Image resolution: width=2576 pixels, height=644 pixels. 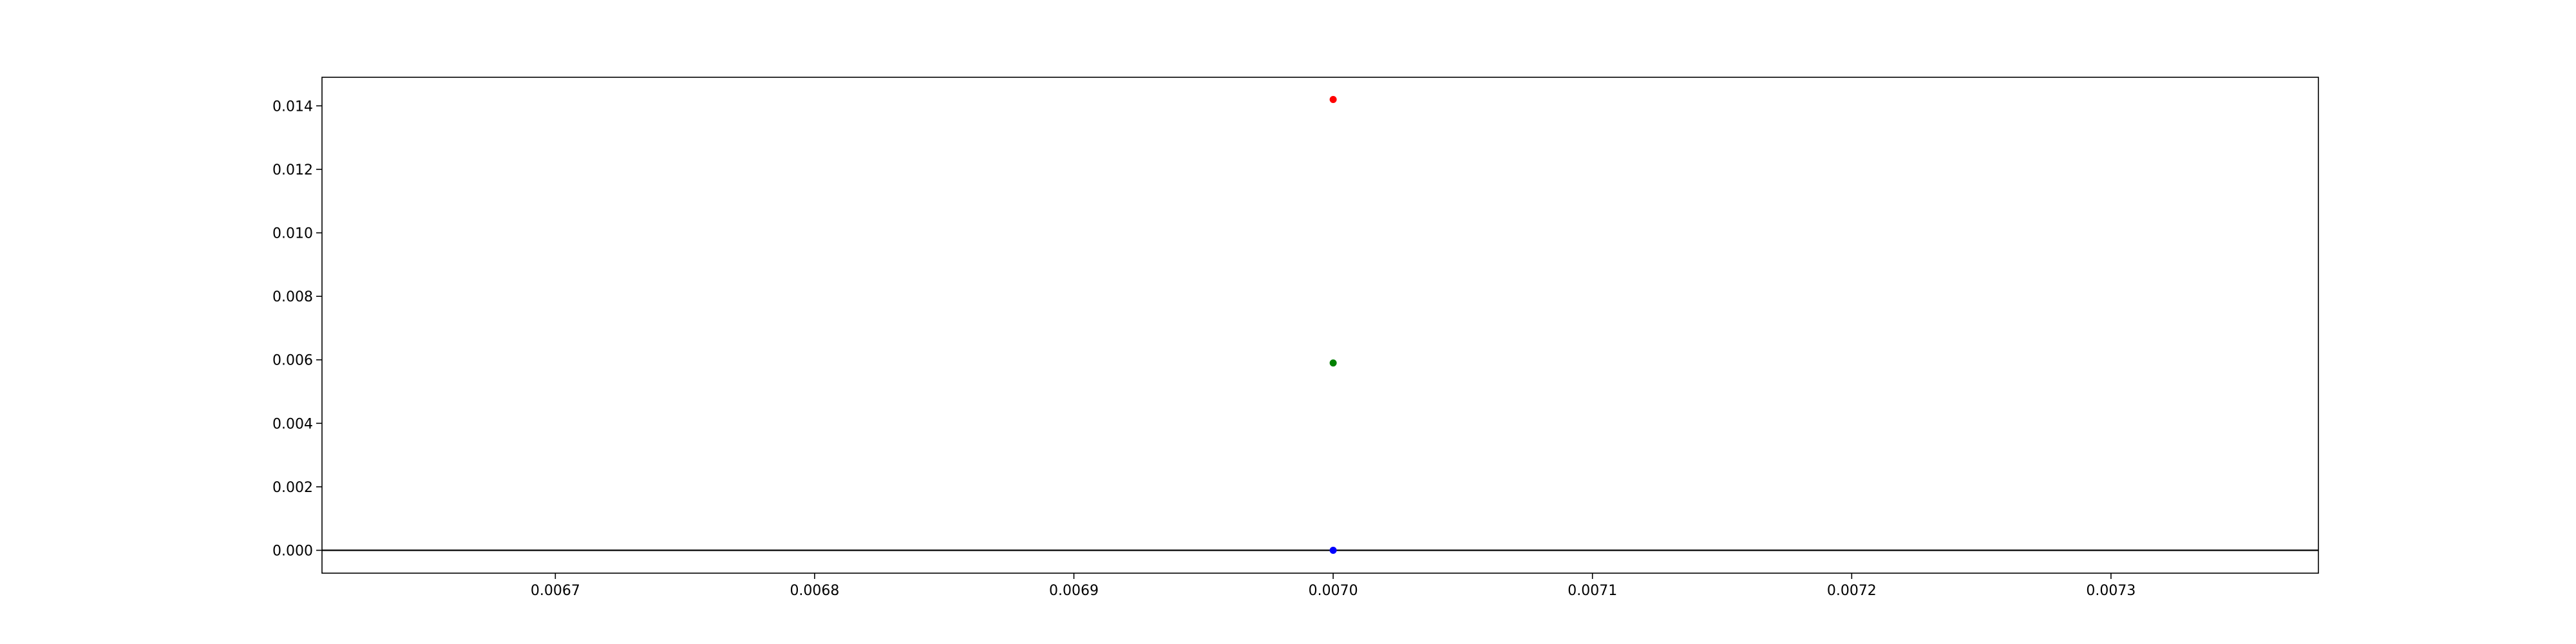 I want to click on y-tick-label: 0.012, so click(x=293, y=170).